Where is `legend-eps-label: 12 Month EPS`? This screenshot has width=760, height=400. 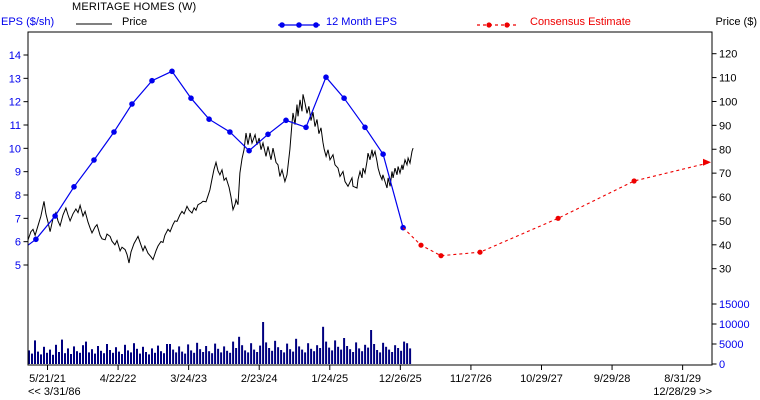
legend-eps-label: 12 Month EPS is located at coordinates (361, 22).